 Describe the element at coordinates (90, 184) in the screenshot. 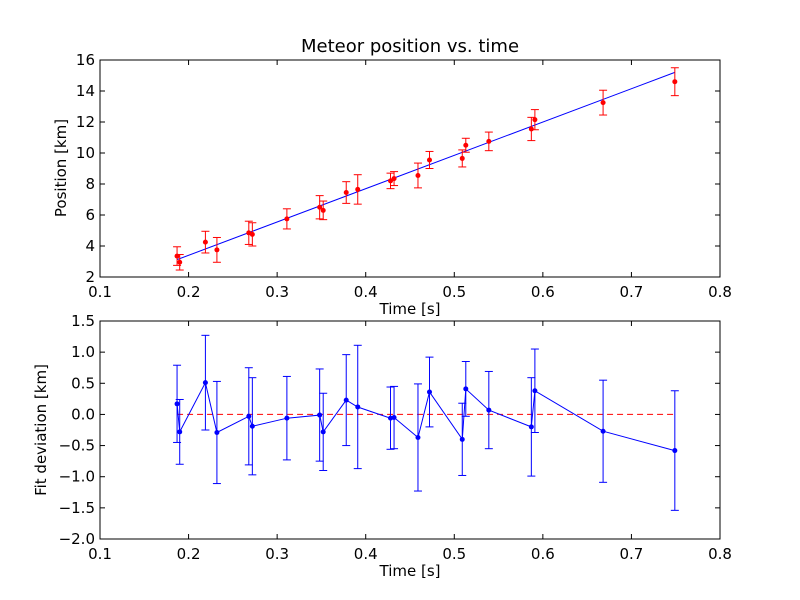

I see `y-tick-label: 8` at that location.